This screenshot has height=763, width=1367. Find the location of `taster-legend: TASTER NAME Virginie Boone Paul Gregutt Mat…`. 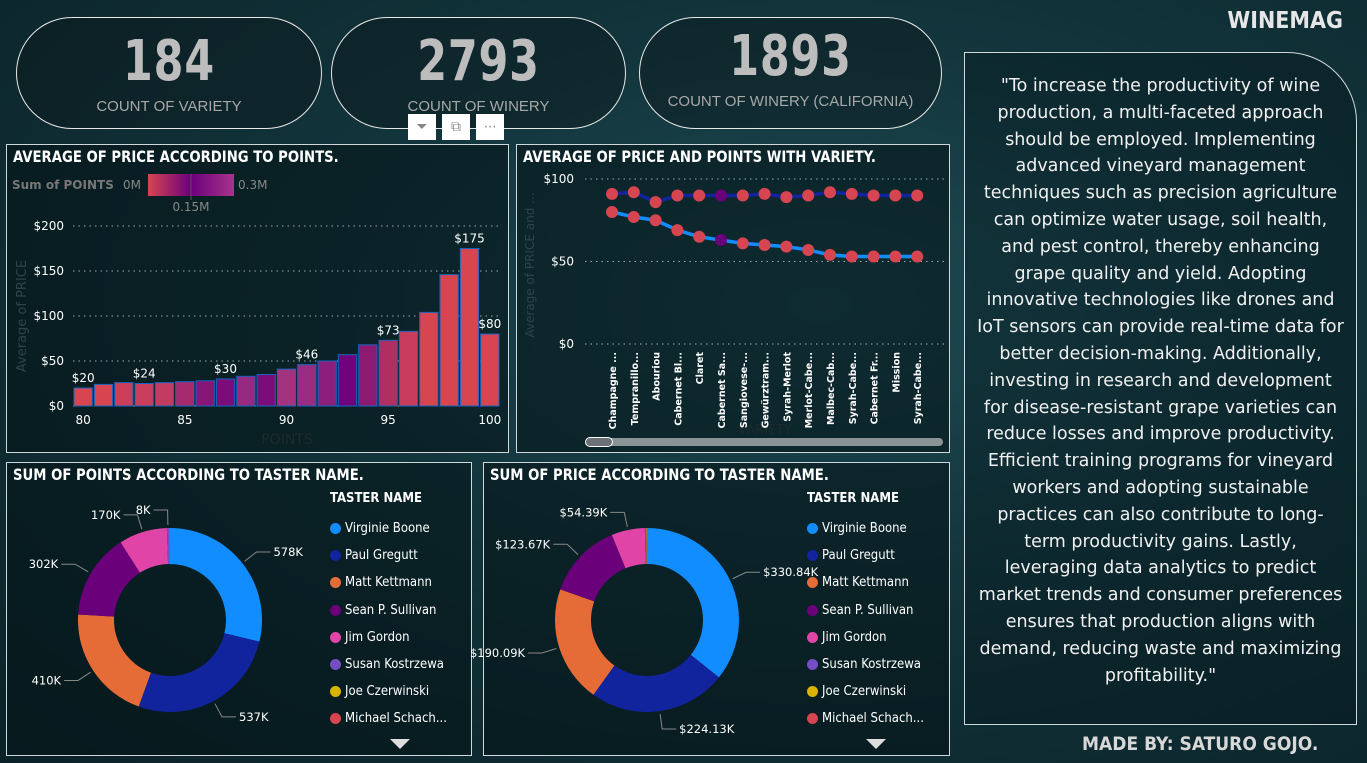

taster-legend: TASTER NAME Virginie Boone Paul Gregutt Mat… is located at coordinates (388, 612).